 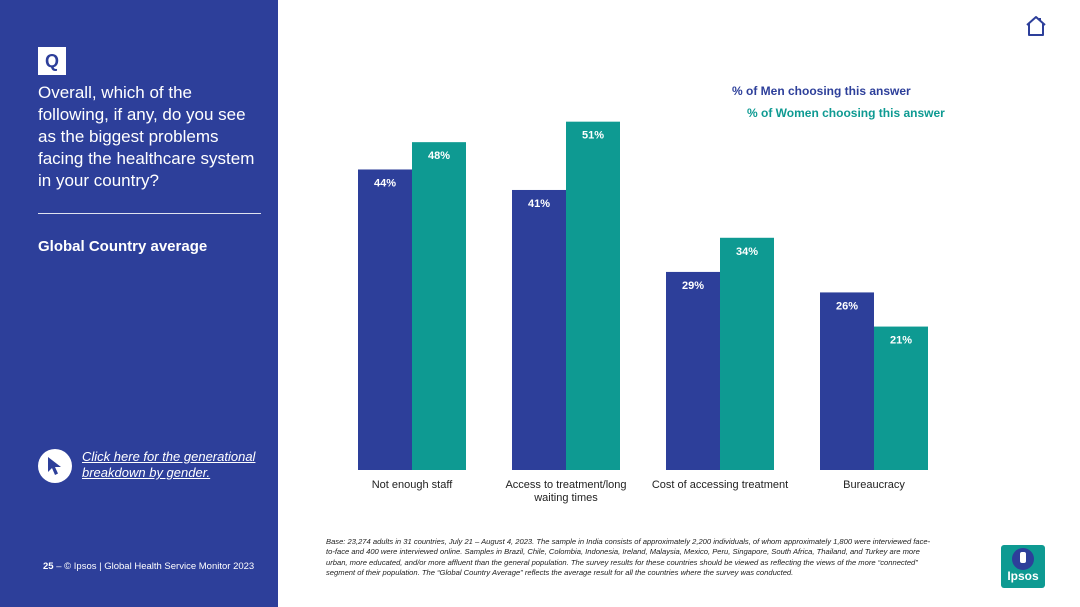 What do you see at coordinates (149, 213) in the screenshot?
I see `sidebar-divider` at bounding box center [149, 213].